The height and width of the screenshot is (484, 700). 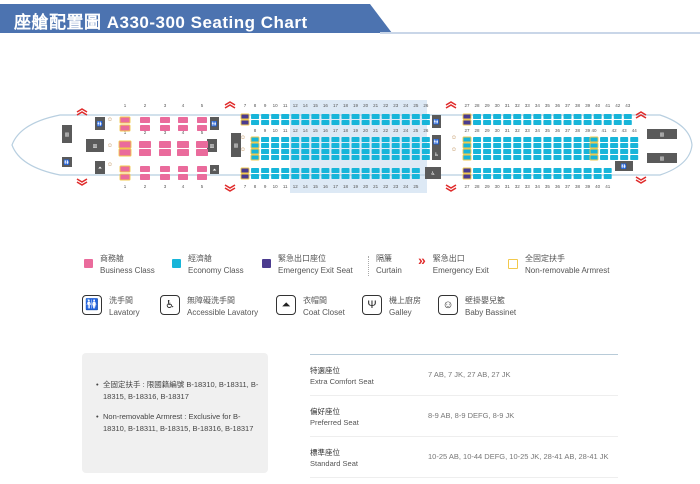 I want to click on armrest-swatch, so click(x=513, y=264).